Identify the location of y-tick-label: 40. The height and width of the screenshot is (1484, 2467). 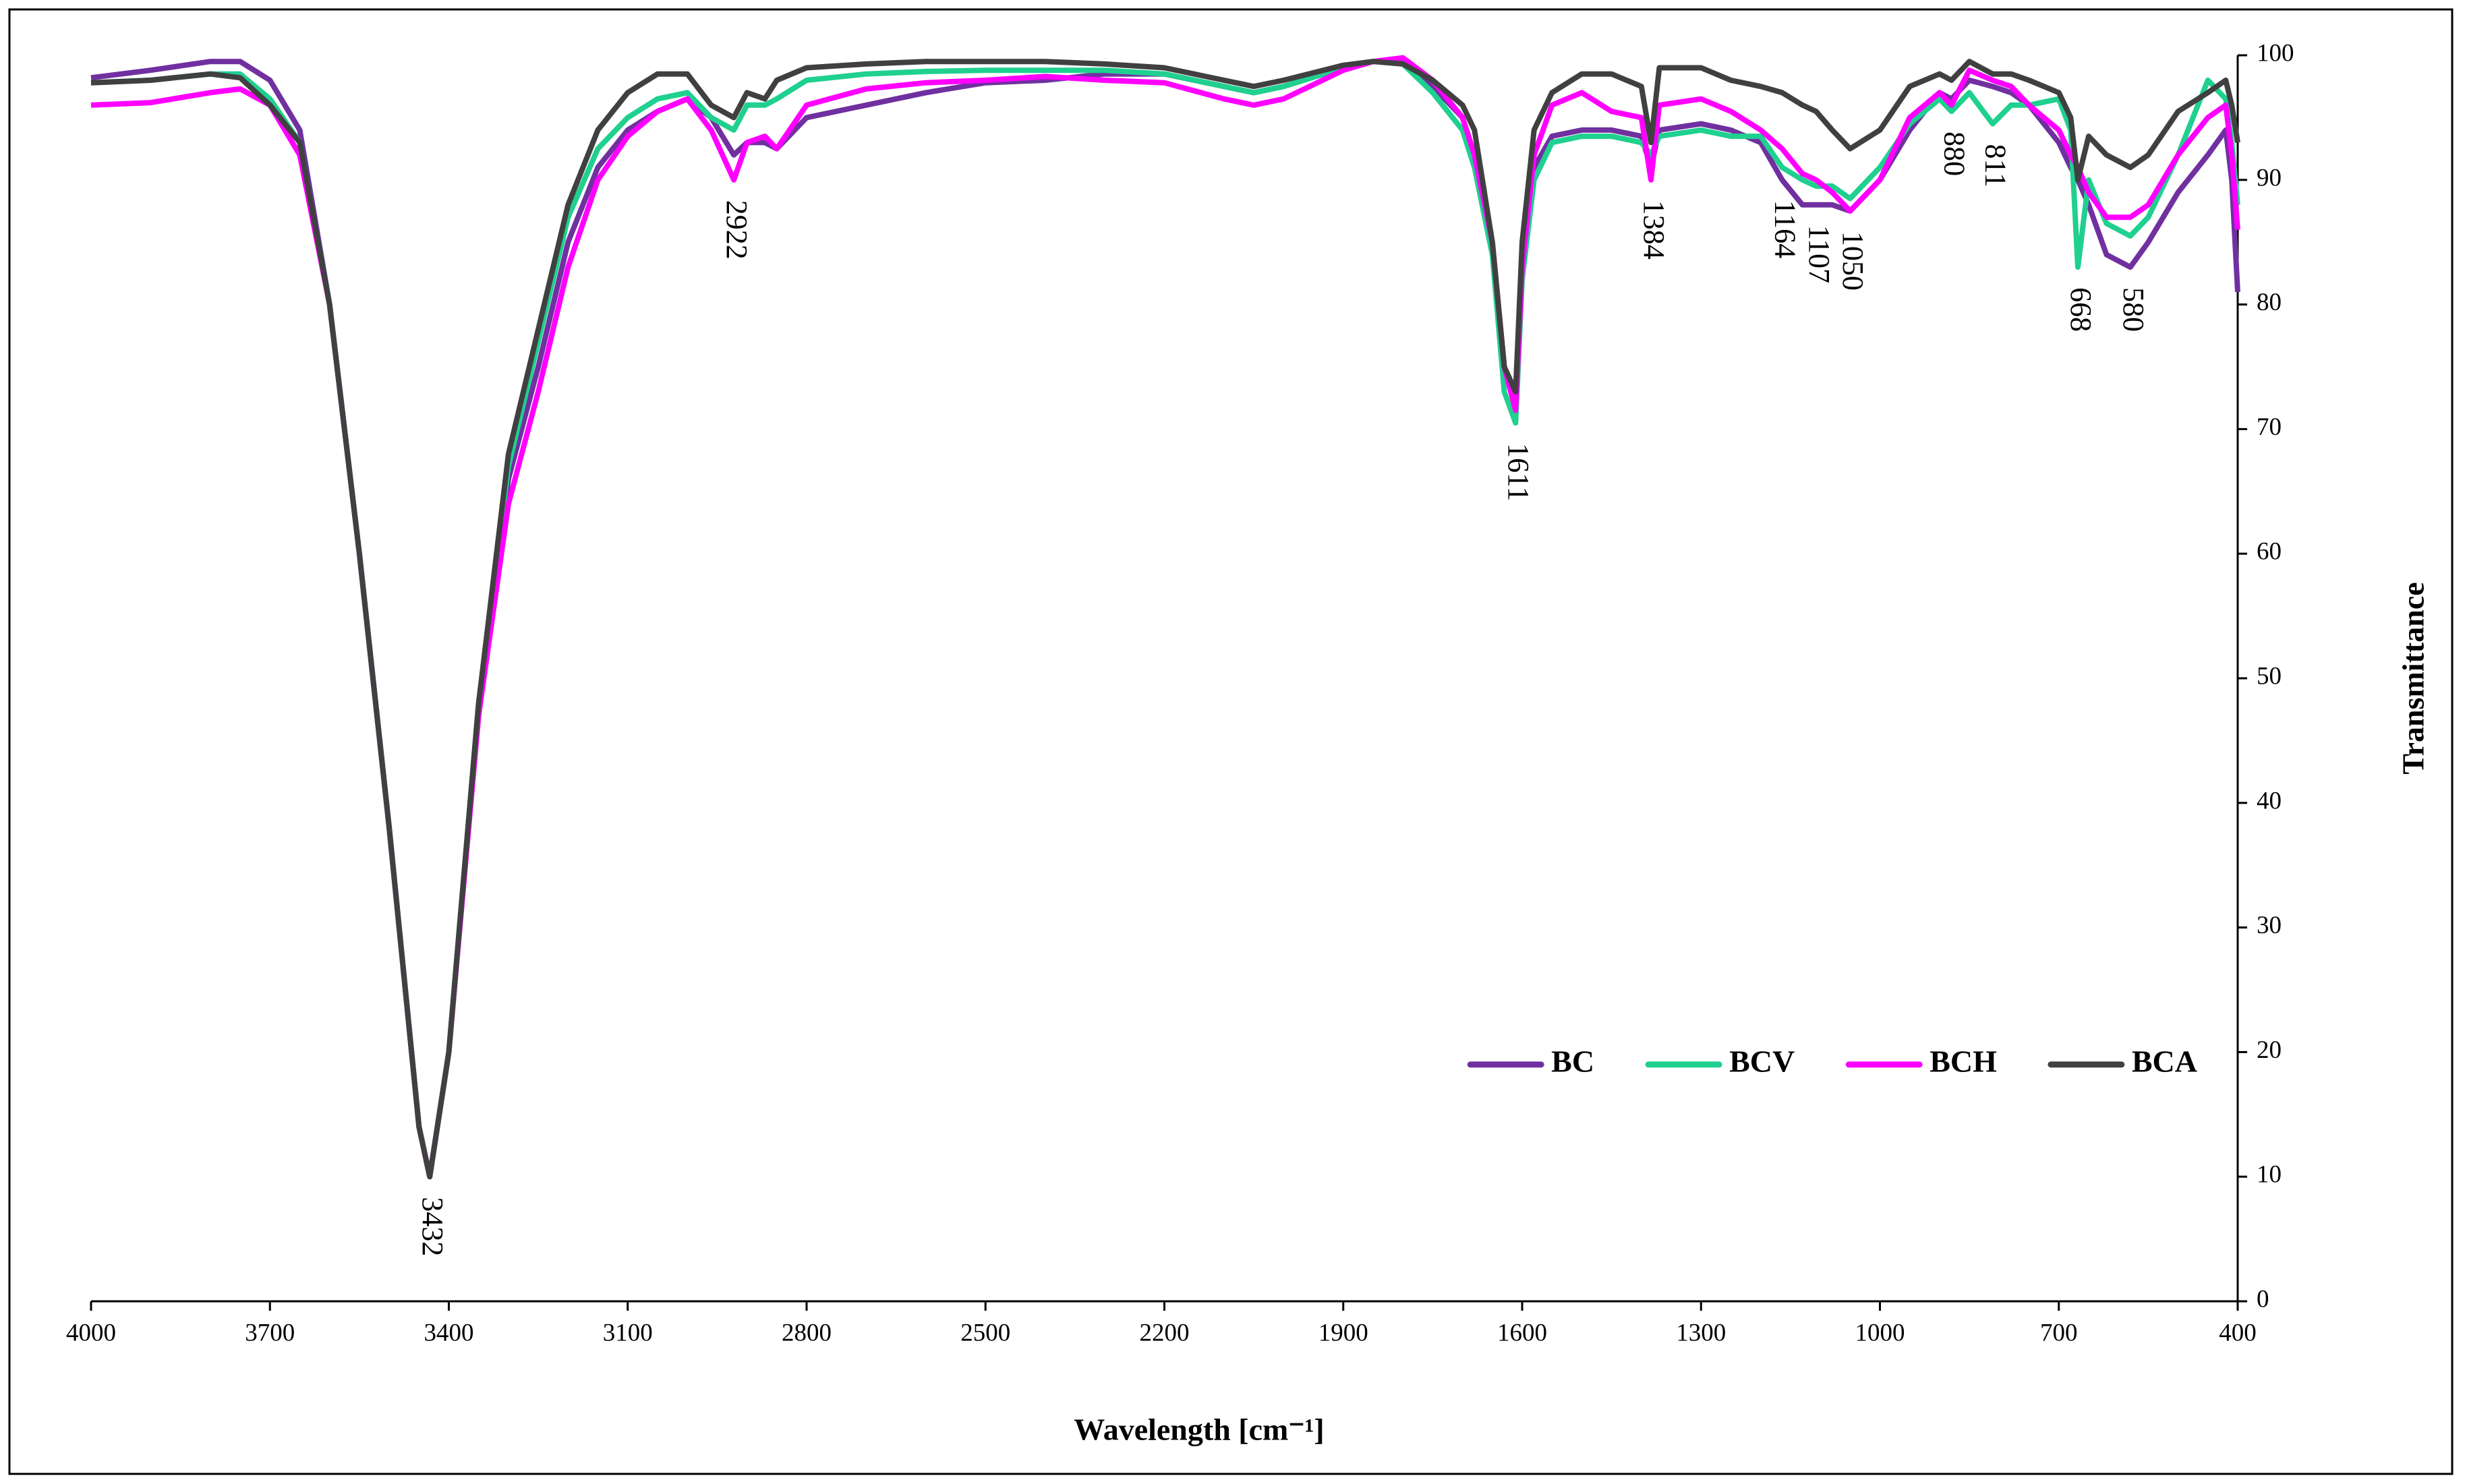
(2269, 800).